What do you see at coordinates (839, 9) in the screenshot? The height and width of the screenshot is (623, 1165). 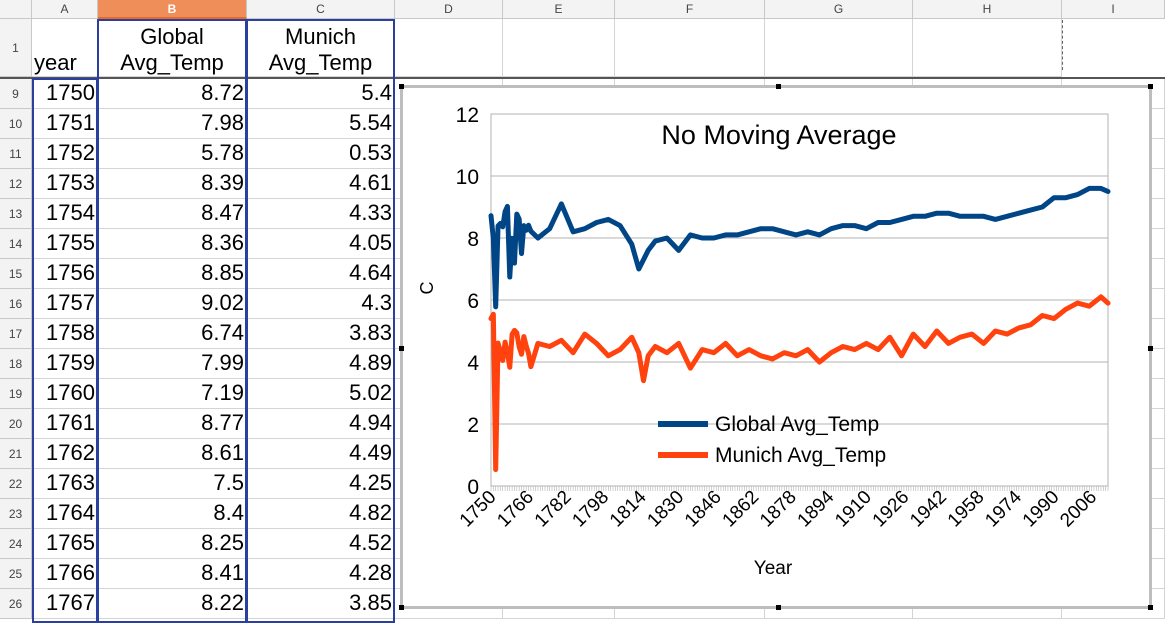 I see `column-header-g: G` at bounding box center [839, 9].